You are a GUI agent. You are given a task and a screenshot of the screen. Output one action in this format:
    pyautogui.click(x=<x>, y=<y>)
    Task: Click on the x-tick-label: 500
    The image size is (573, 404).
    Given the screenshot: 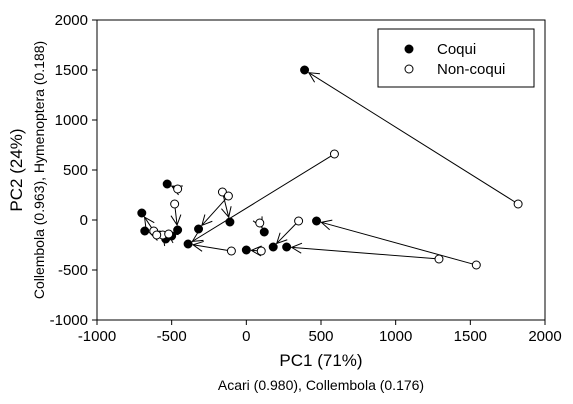 What is the action you would take?
    pyautogui.click(x=320, y=336)
    